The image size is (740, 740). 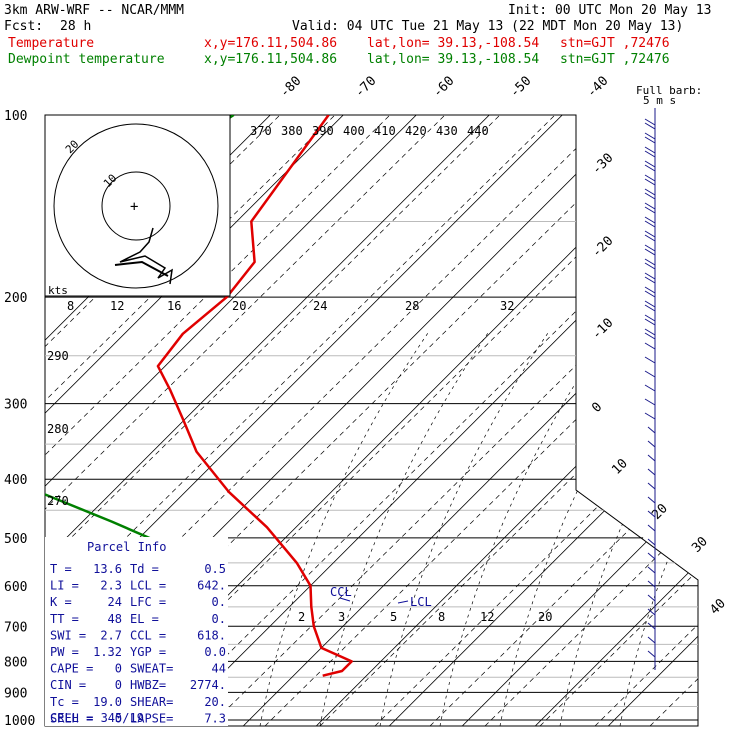 What do you see at coordinates (453, 43) in the screenshot?
I see `legend-temperature-latlon: lat,lon= 39.13,-108.54` at bounding box center [453, 43].